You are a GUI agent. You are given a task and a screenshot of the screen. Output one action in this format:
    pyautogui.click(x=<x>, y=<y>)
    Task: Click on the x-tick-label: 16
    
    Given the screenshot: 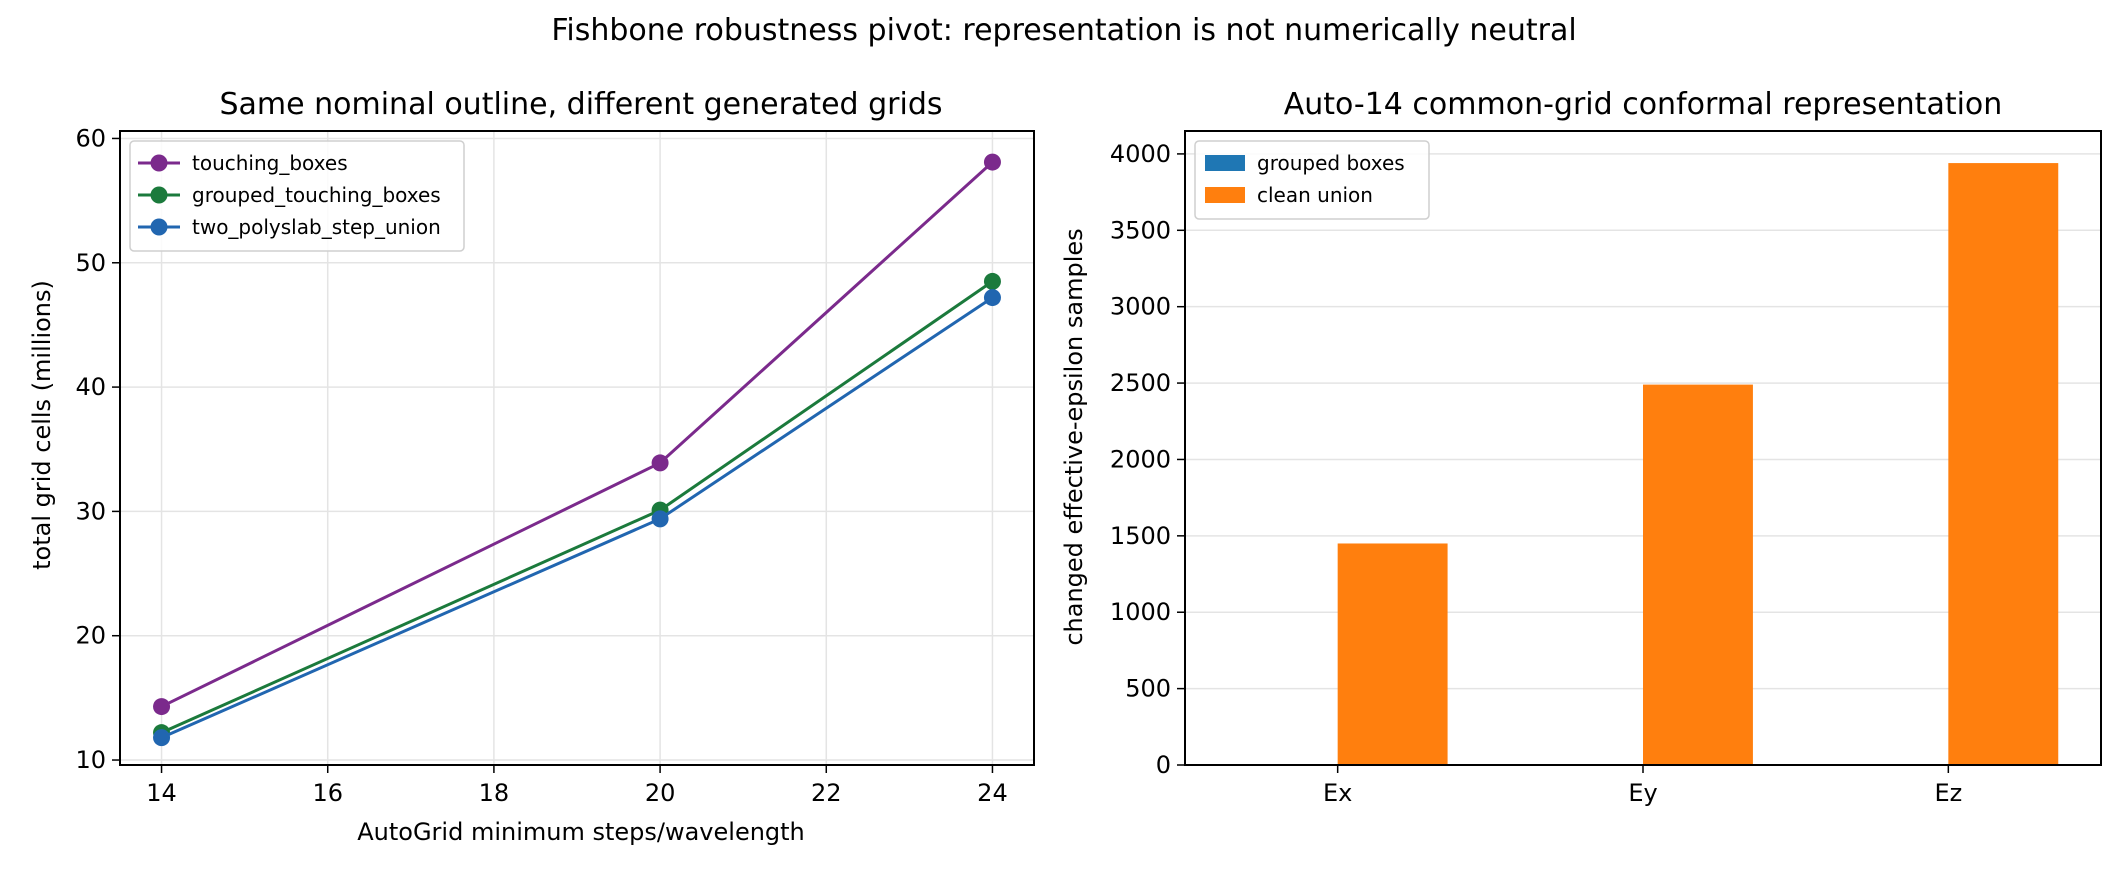 What is the action you would take?
    pyautogui.click(x=327, y=793)
    